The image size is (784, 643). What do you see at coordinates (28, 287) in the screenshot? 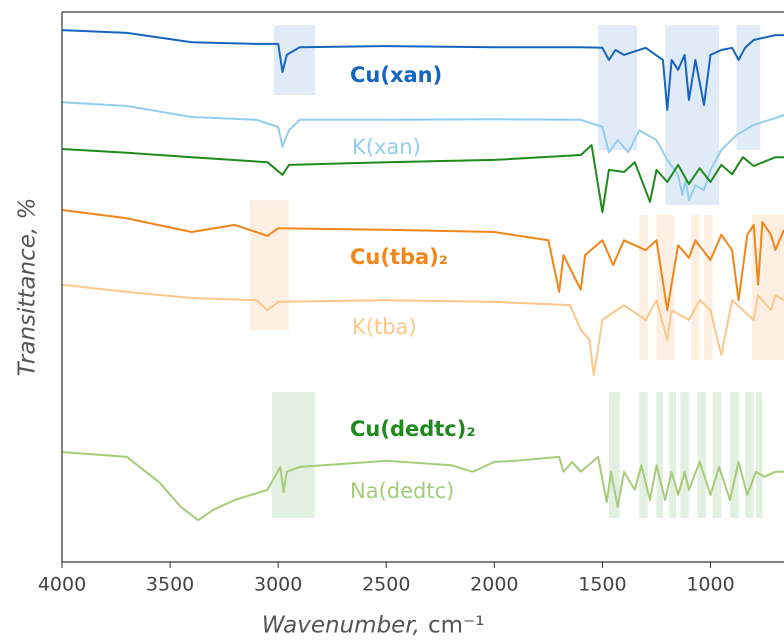
I see `y-axis-label: Transittance, %` at bounding box center [28, 287].